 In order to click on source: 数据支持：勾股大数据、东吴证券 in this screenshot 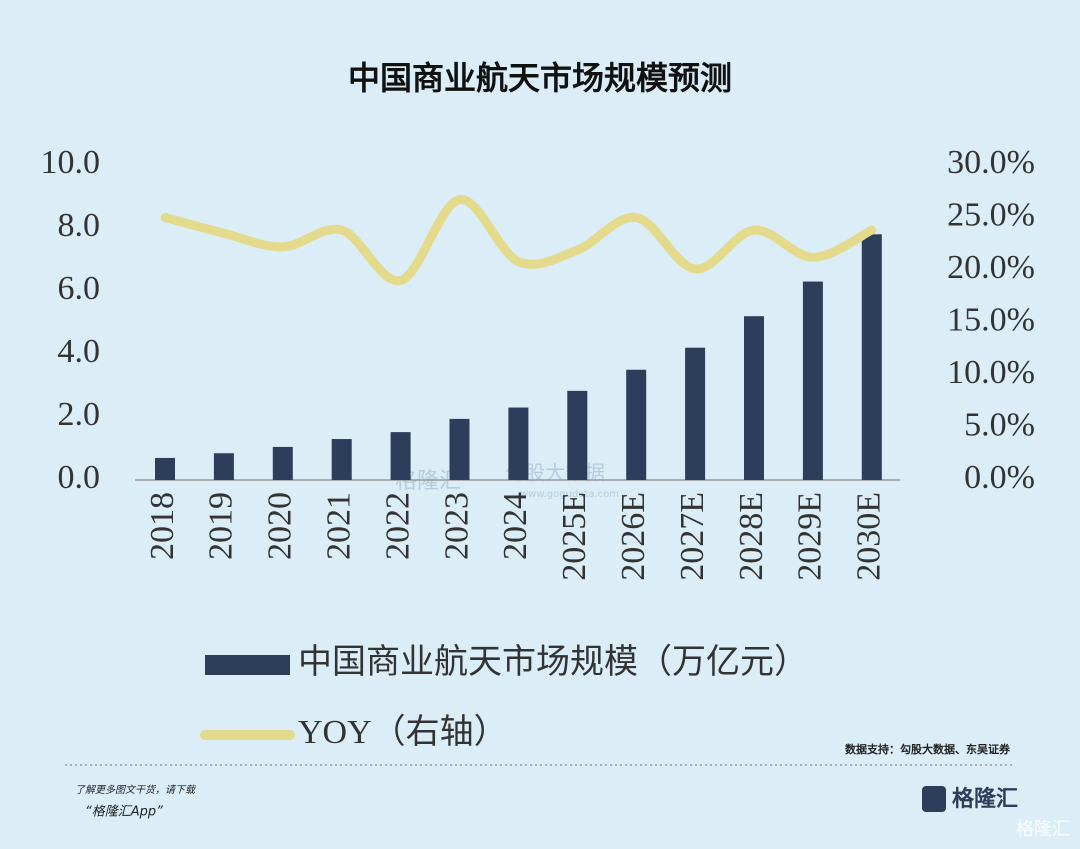, I will do `click(928, 749)`.